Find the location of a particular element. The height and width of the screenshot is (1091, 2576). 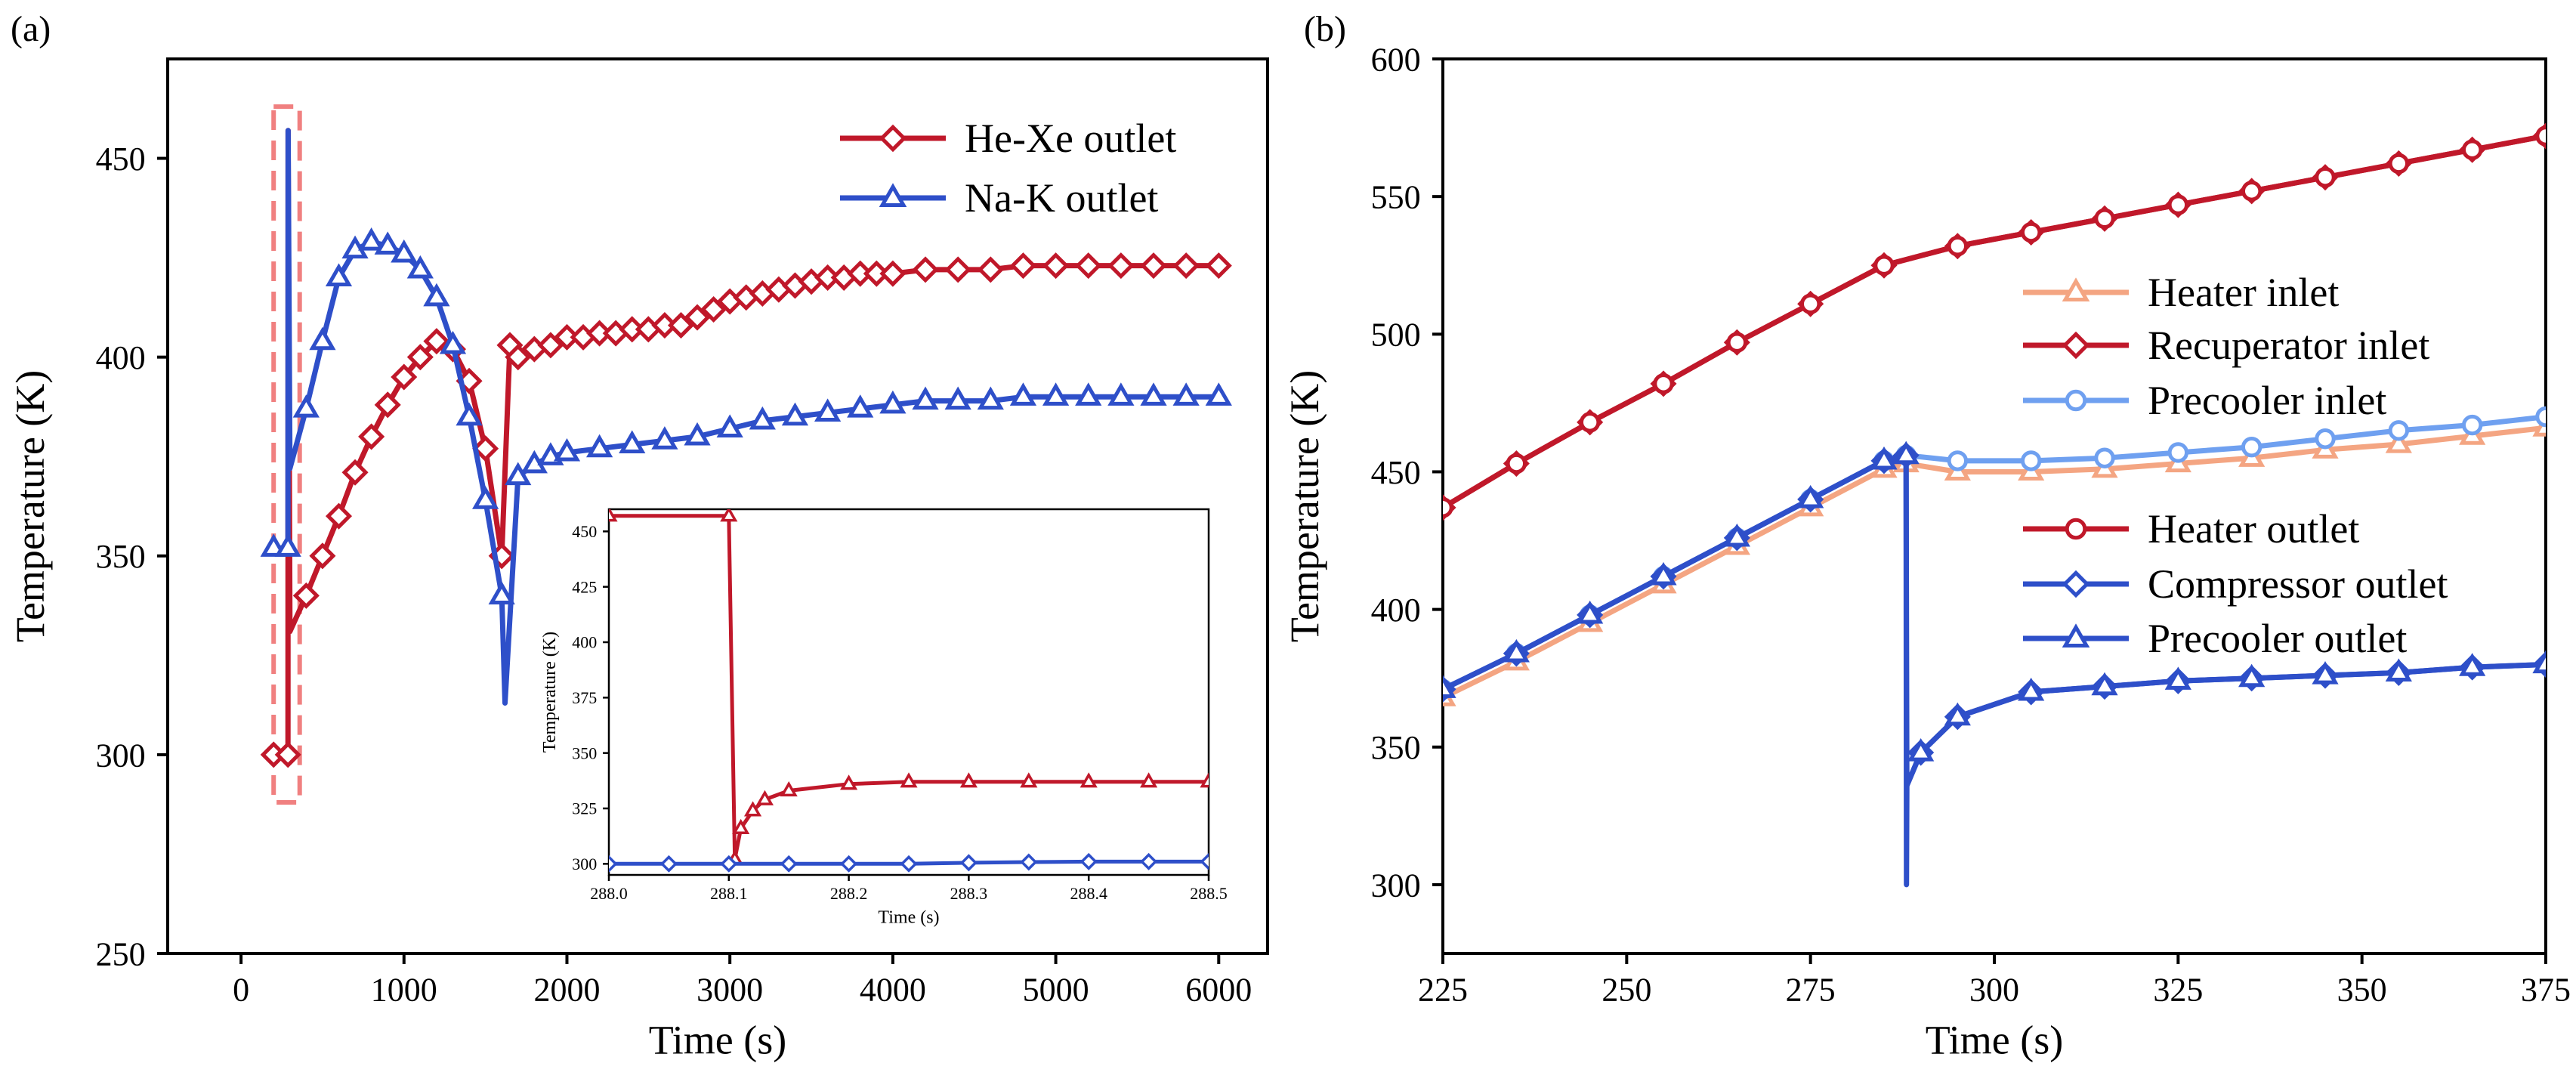

panel-label: (b) is located at coordinates (1325, 29).